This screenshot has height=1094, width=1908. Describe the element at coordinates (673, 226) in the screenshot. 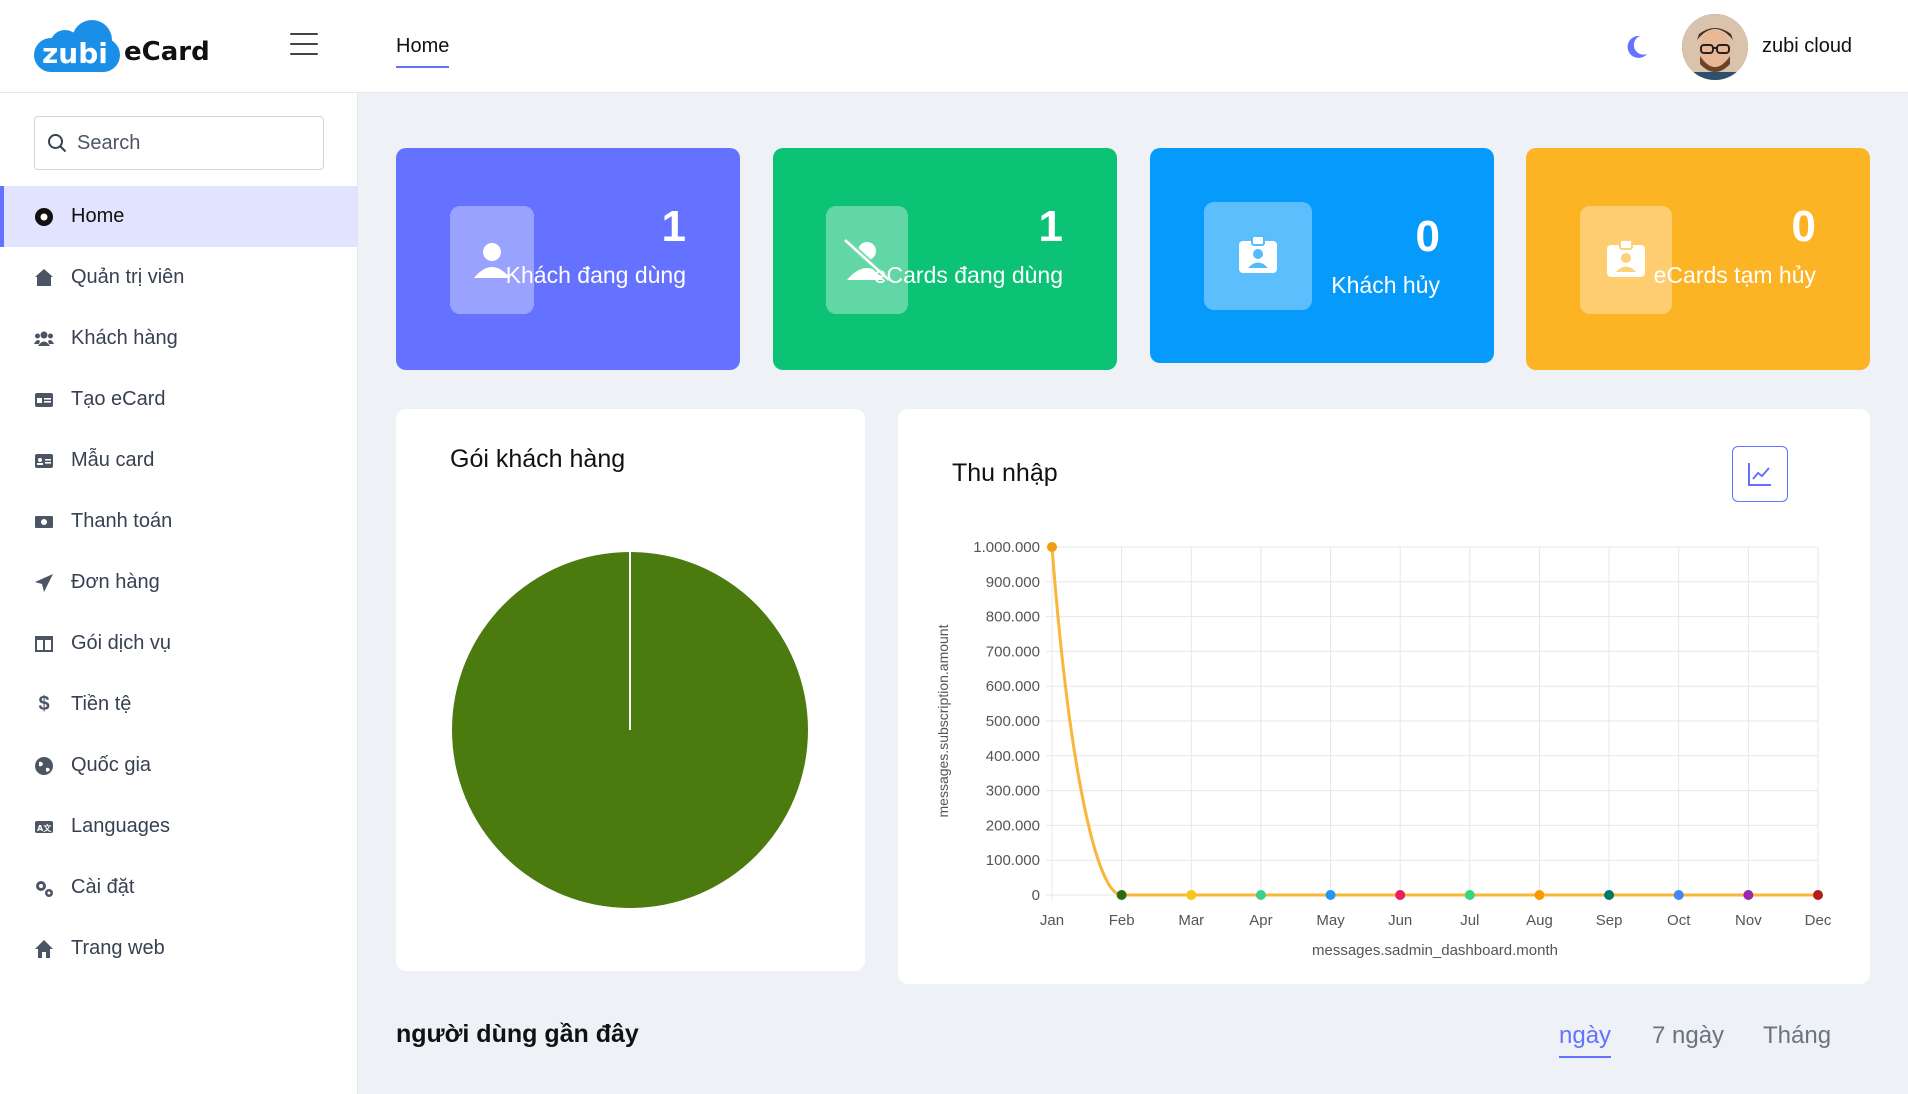

I see `stat-value: 1` at that location.